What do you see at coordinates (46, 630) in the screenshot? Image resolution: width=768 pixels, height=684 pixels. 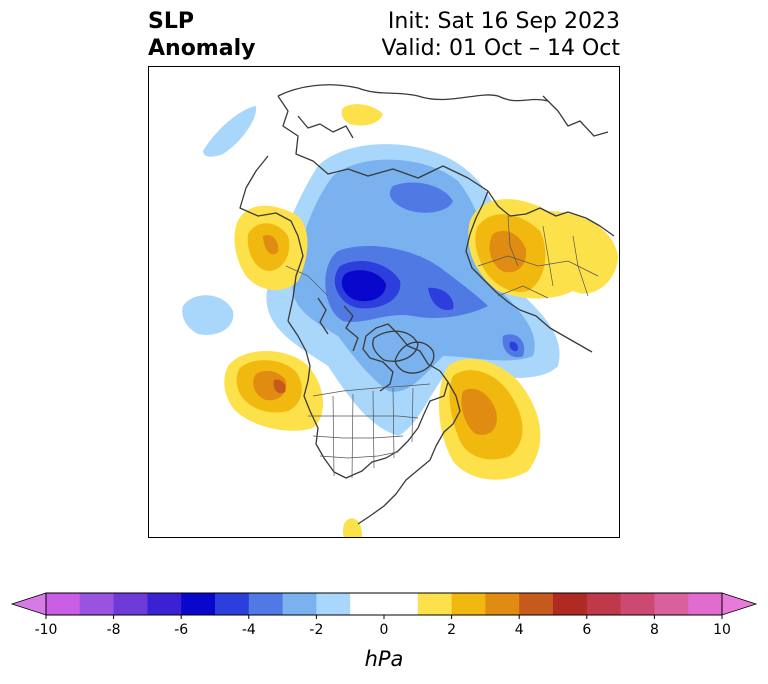 I see `colorbar-tick-label: -10` at bounding box center [46, 630].